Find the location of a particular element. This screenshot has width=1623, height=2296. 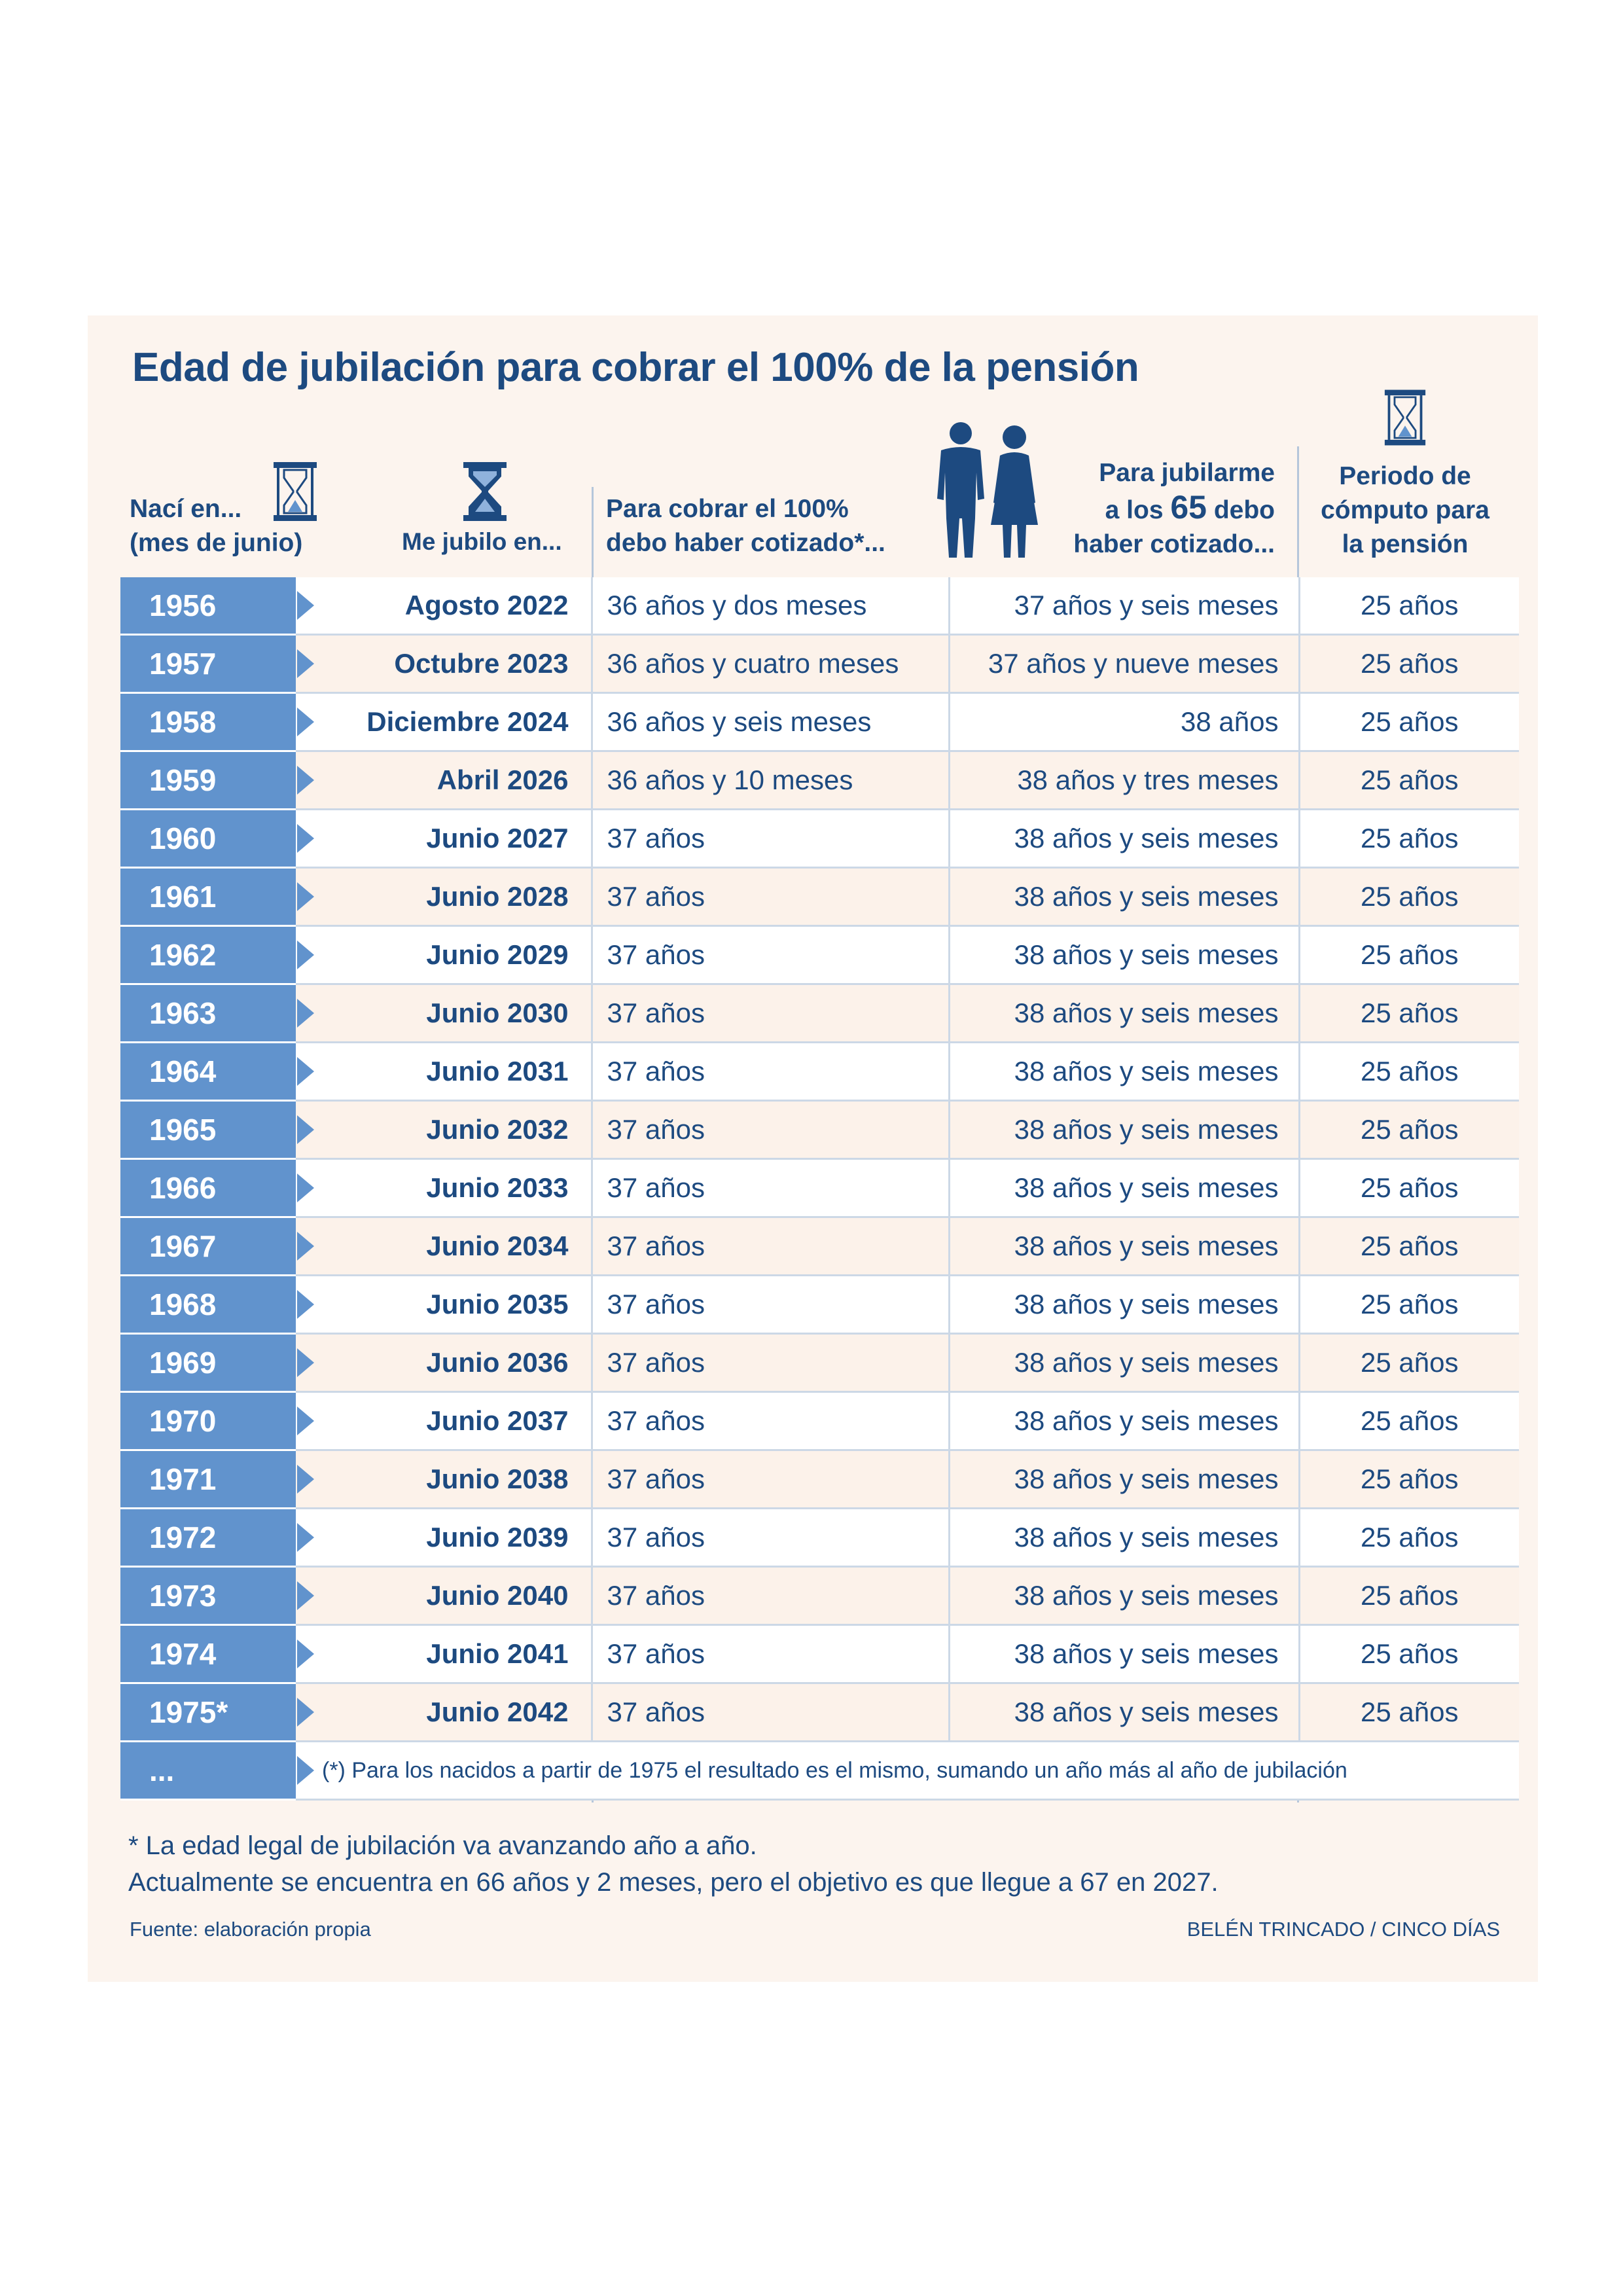

contribution-65-cell: 38 años is located at coordinates (1123, 722).